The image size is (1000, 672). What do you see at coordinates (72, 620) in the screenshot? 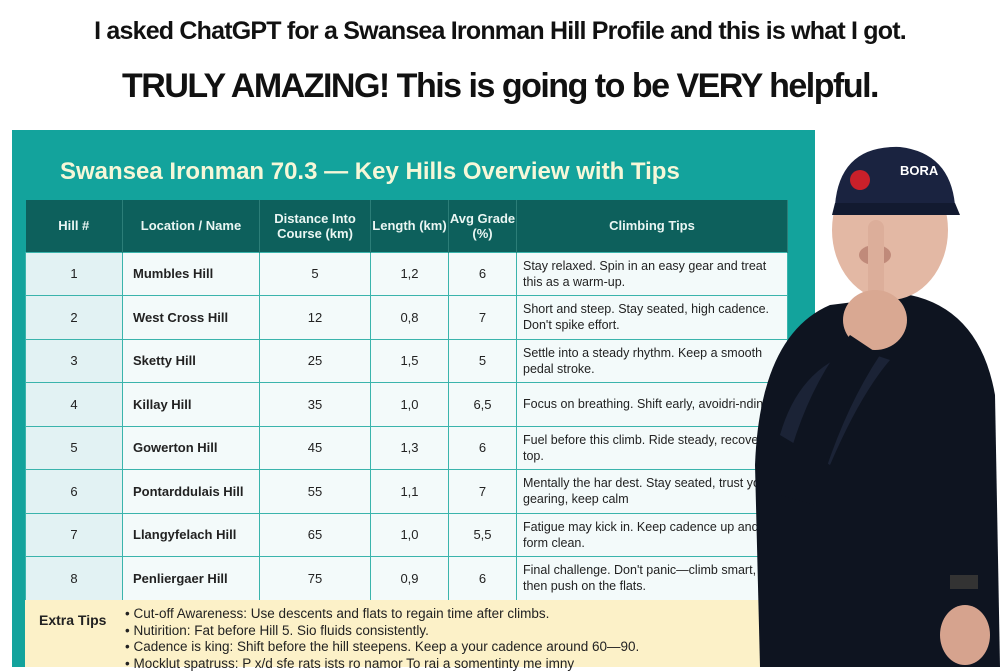
I see `extra-tips-label: Extra Tips` at bounding box center [72, 620].